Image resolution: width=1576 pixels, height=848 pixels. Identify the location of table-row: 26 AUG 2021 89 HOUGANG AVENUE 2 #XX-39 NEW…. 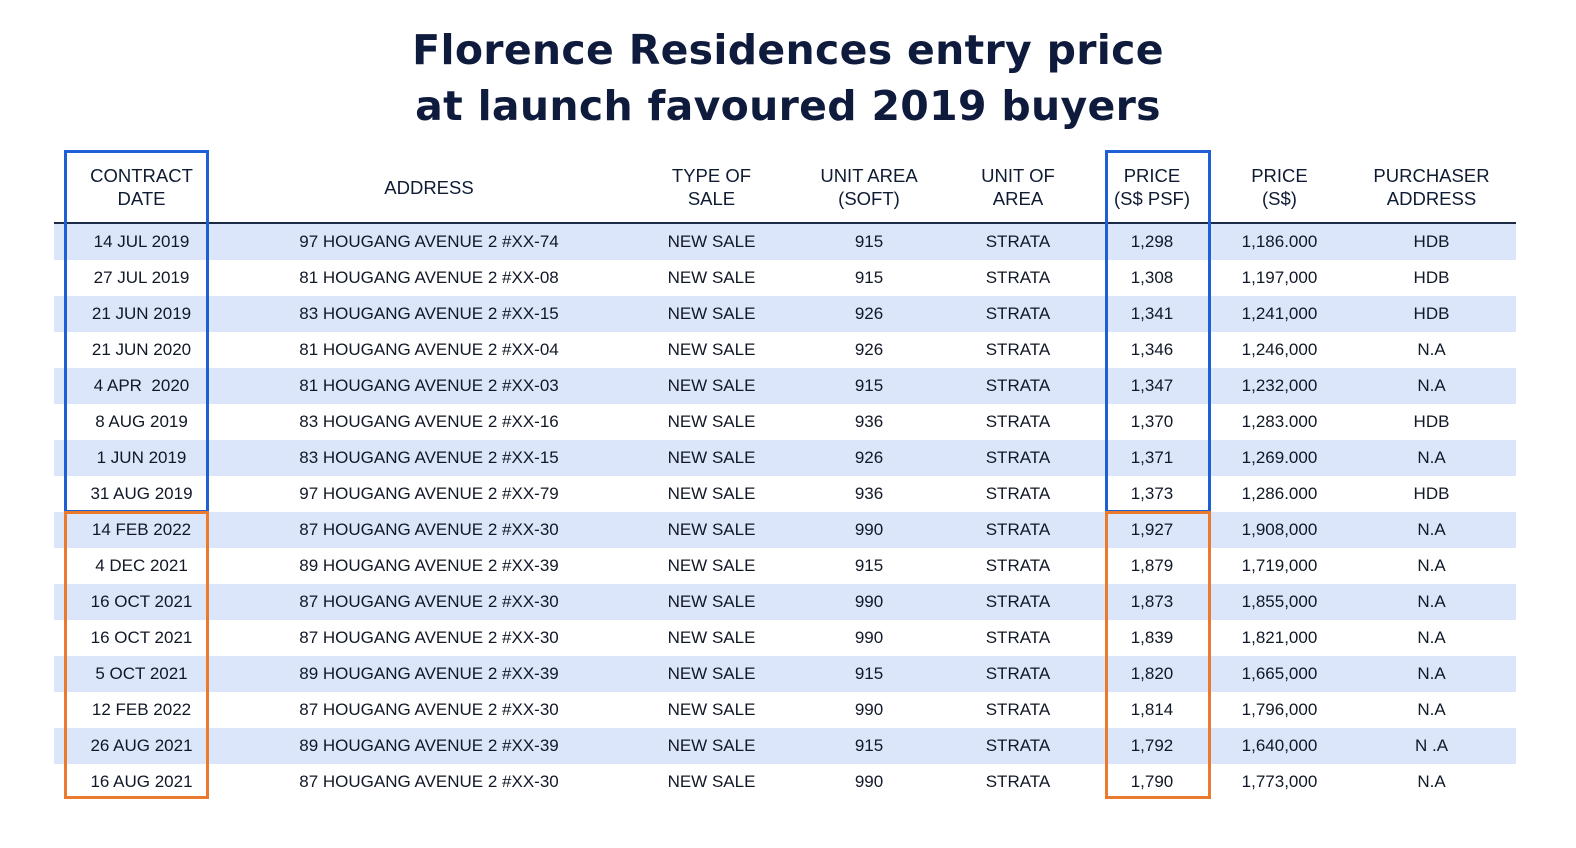
(785, 746).